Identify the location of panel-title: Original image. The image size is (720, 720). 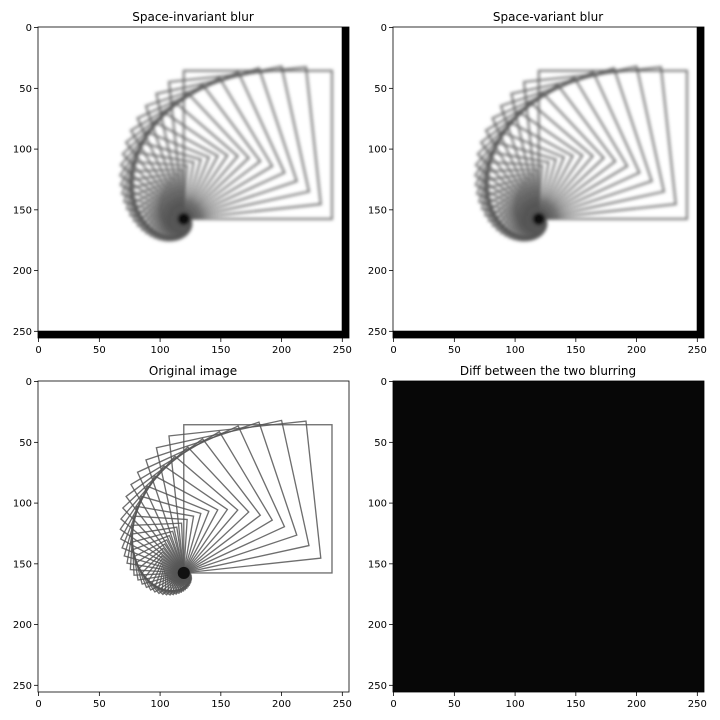
(193, 371).